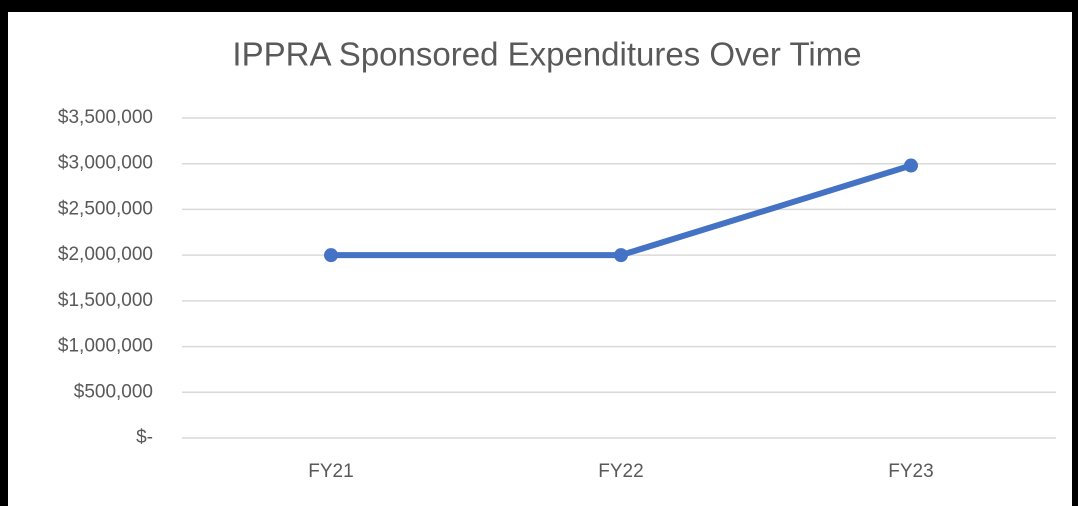 The image size is (1078, 506). I want to click on chart-title: IPPRA Sponsored Expenditures Over Time, so click(546, 54).